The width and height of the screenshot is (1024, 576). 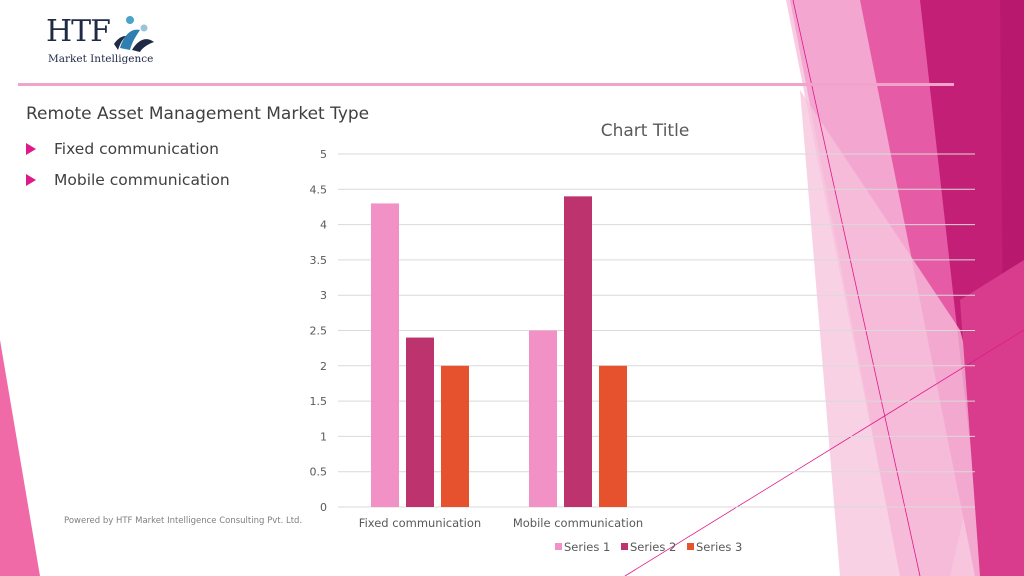 I want to click on logo-figures-icon, so click(x=134, y=34).